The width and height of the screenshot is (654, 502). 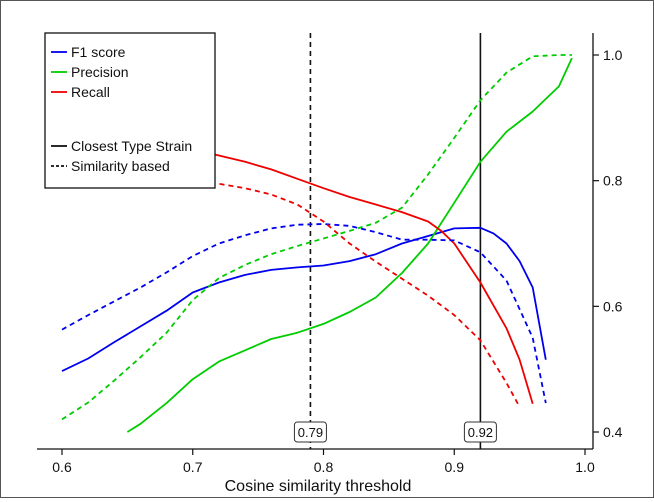 I want to click on x-tick-label: 0.6, so click(x=62, y=467).